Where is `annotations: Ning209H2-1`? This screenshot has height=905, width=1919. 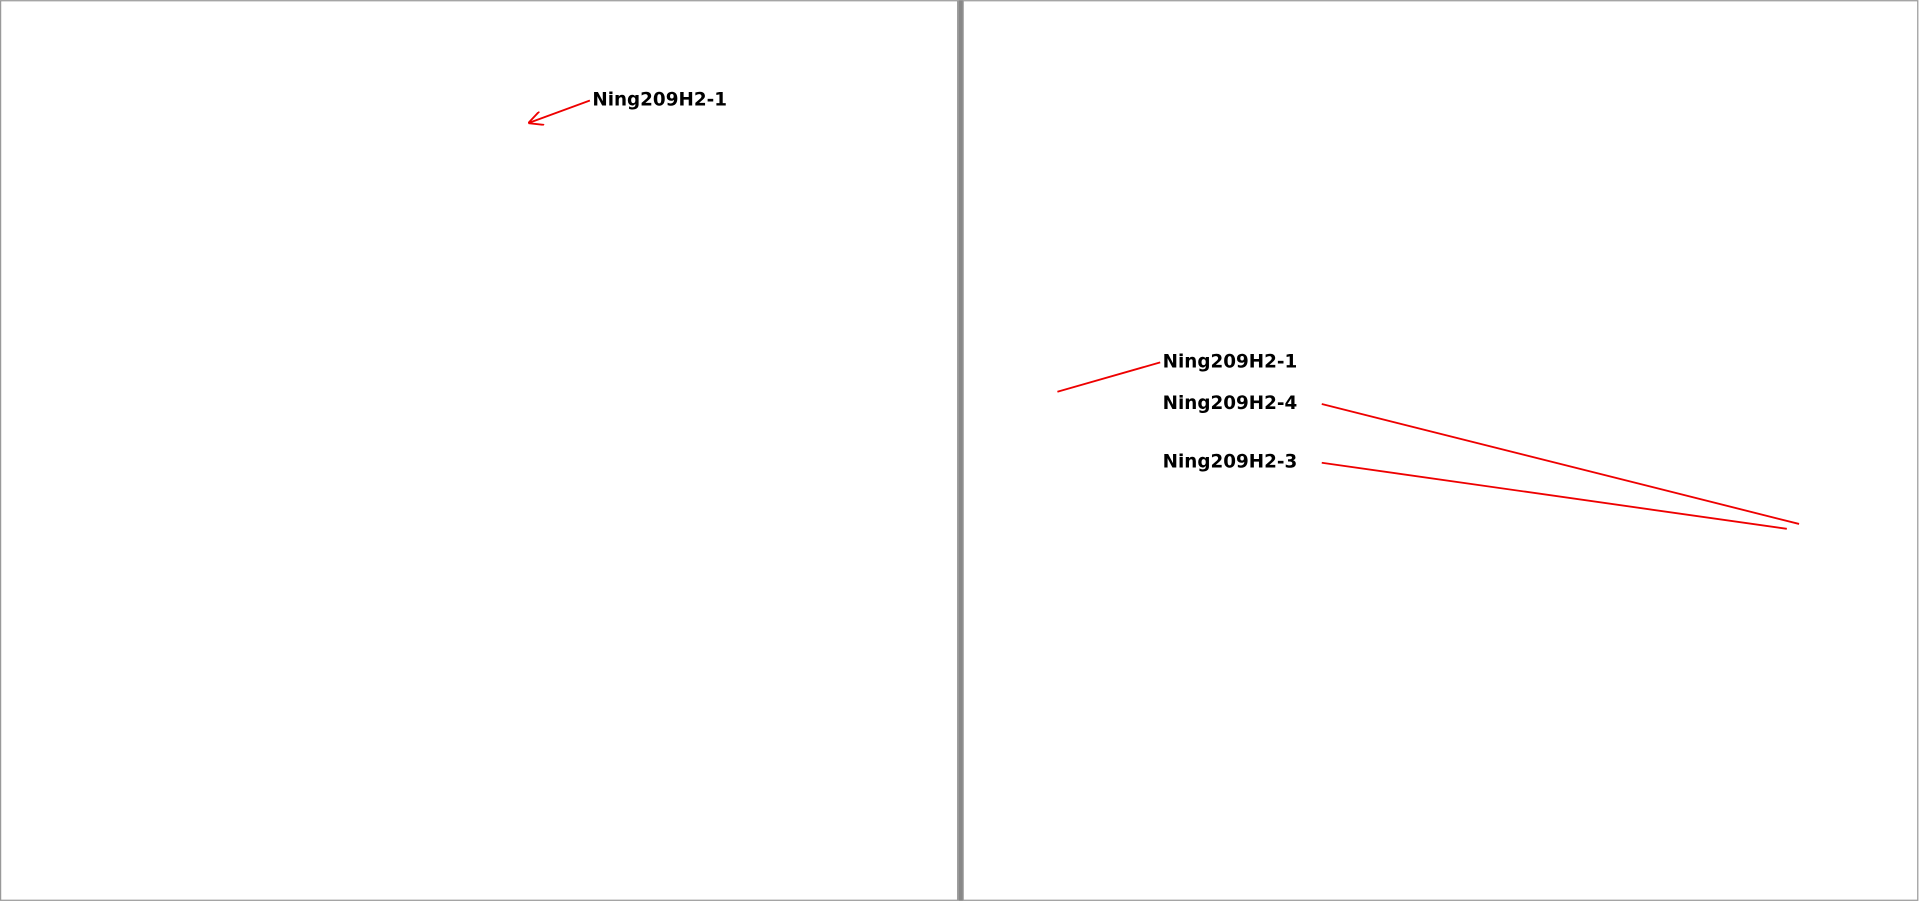 annotations: Ning209H2-1 is located at coordinates (628, 105).